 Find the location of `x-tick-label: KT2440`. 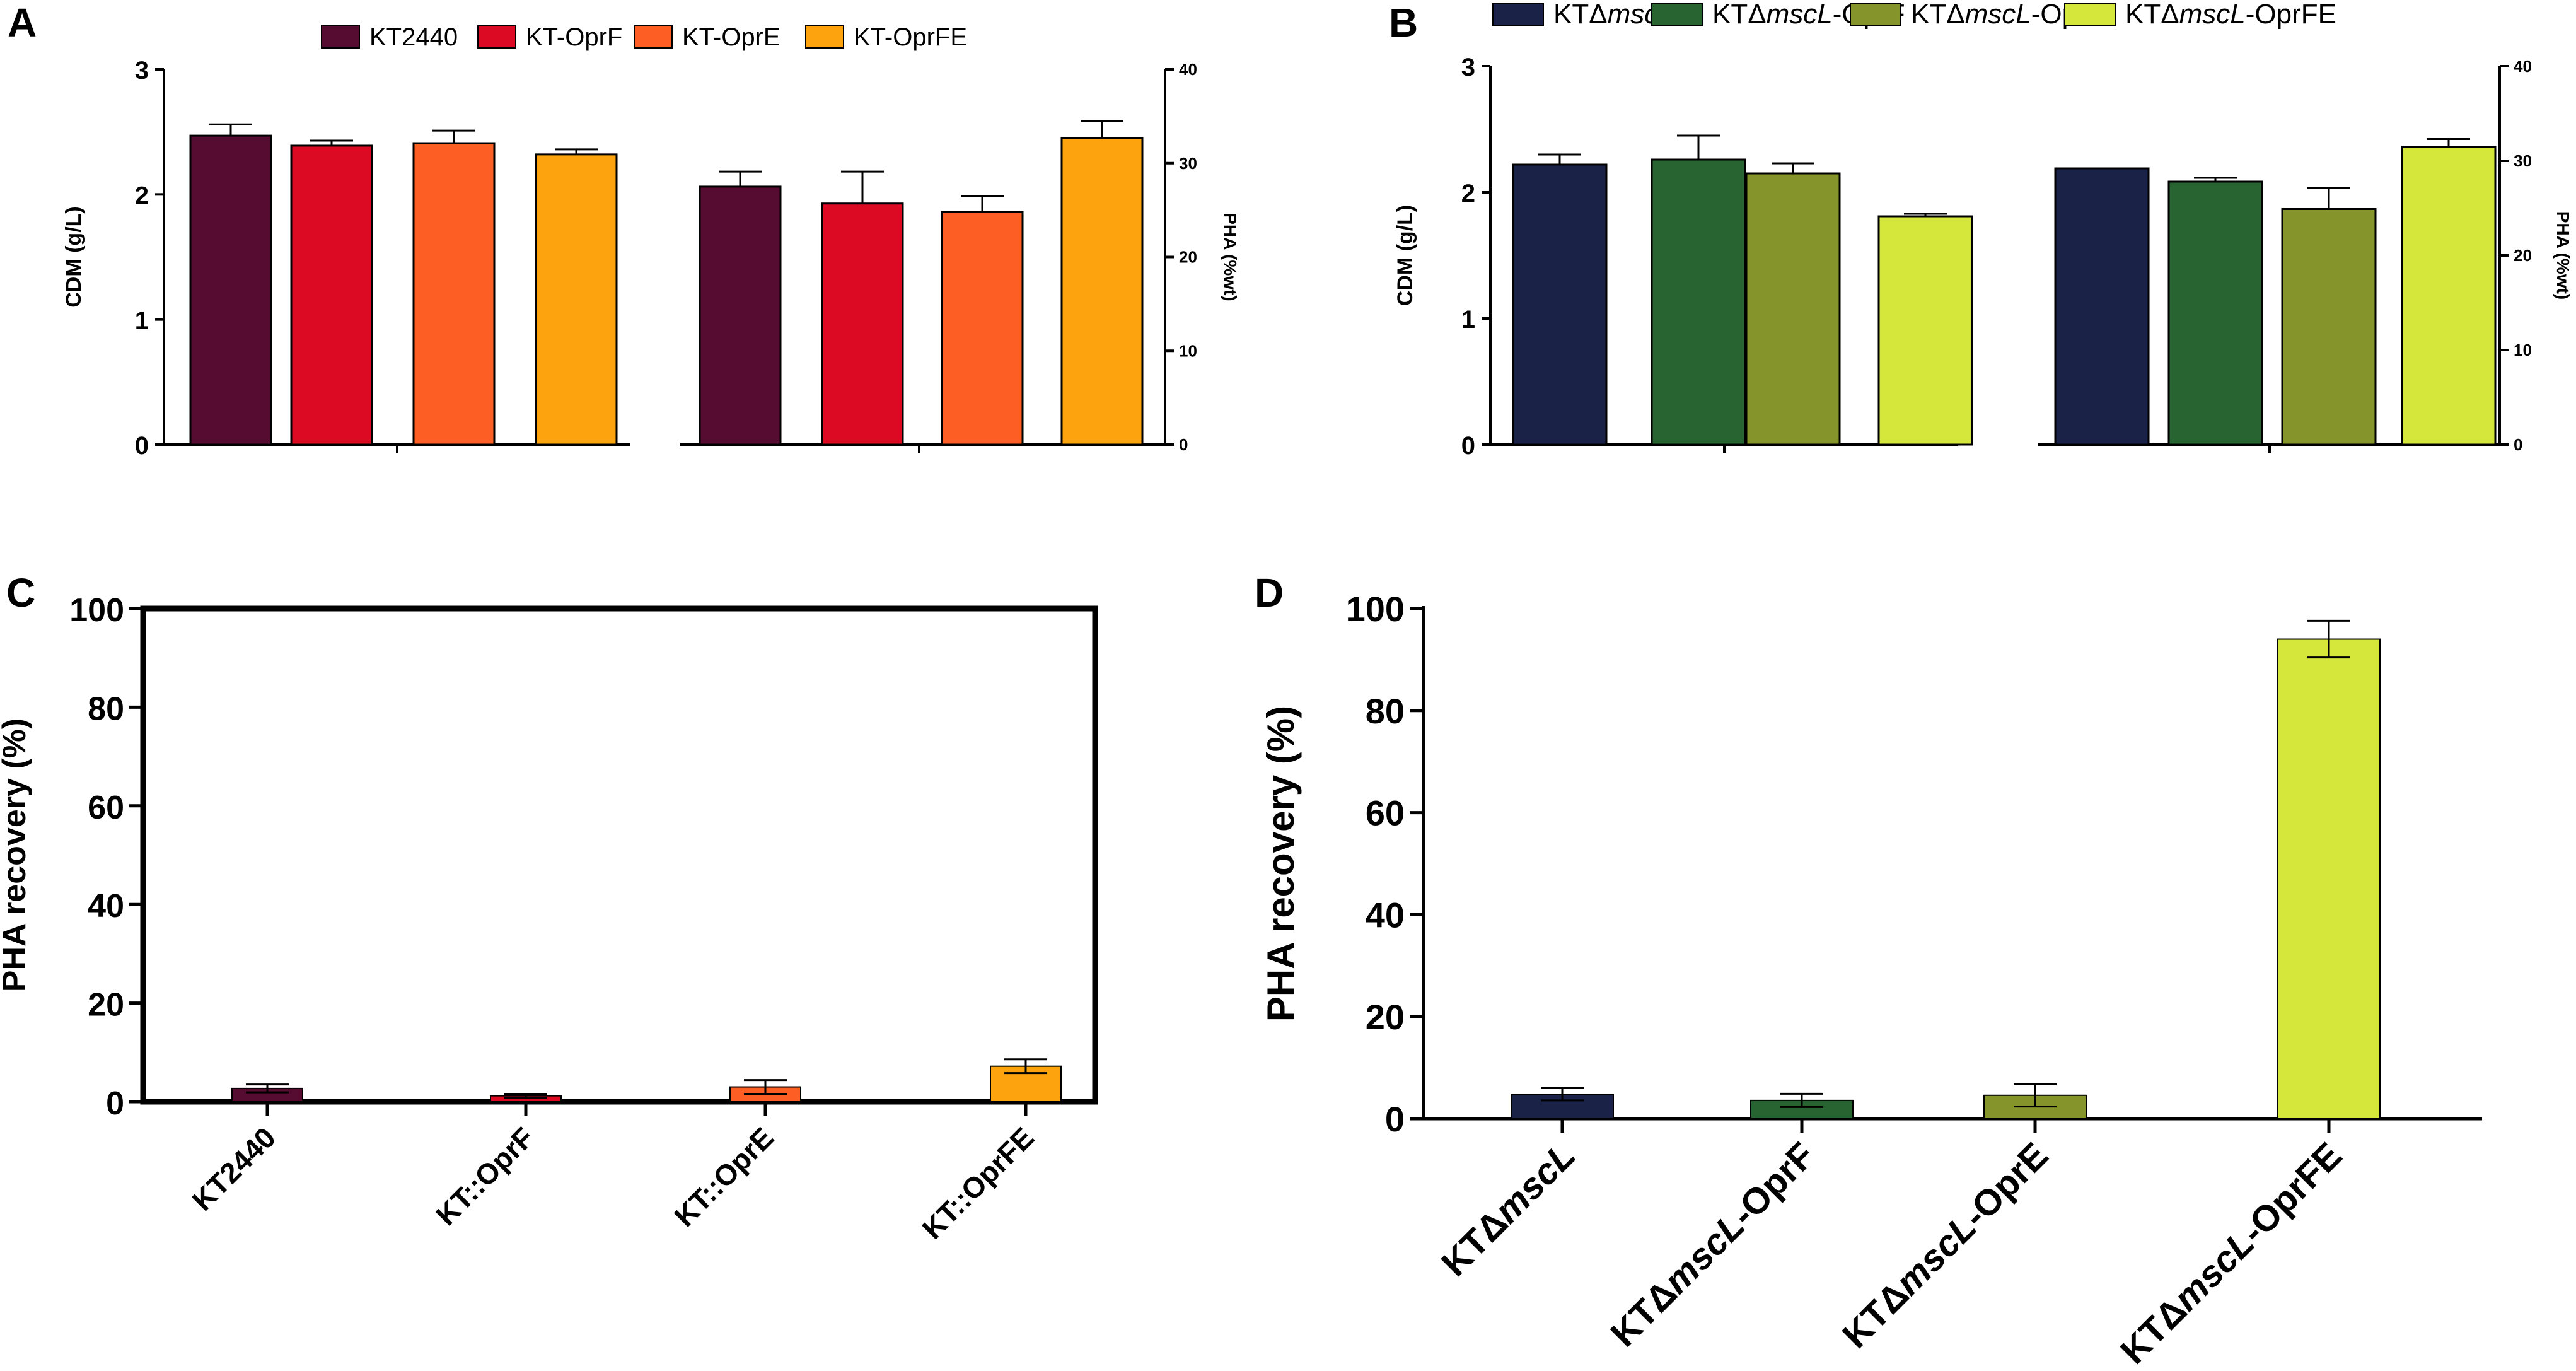

x-tick-label: KT2440 is located at coordinates (234, 1168).